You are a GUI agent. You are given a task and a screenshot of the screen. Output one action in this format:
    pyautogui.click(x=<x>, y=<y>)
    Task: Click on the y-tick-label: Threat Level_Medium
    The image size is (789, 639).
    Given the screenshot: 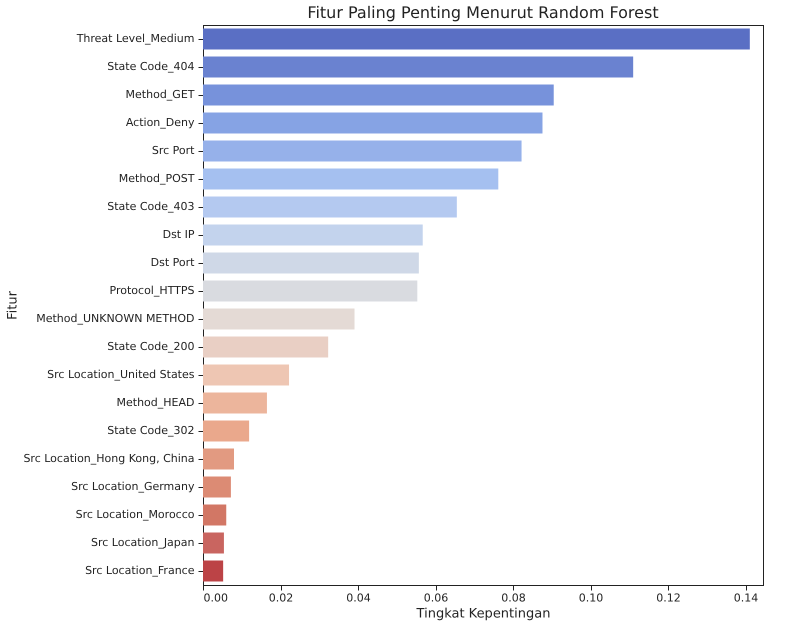 What is the action you would take?
    pyautogui.click(x=135, y=38)
    